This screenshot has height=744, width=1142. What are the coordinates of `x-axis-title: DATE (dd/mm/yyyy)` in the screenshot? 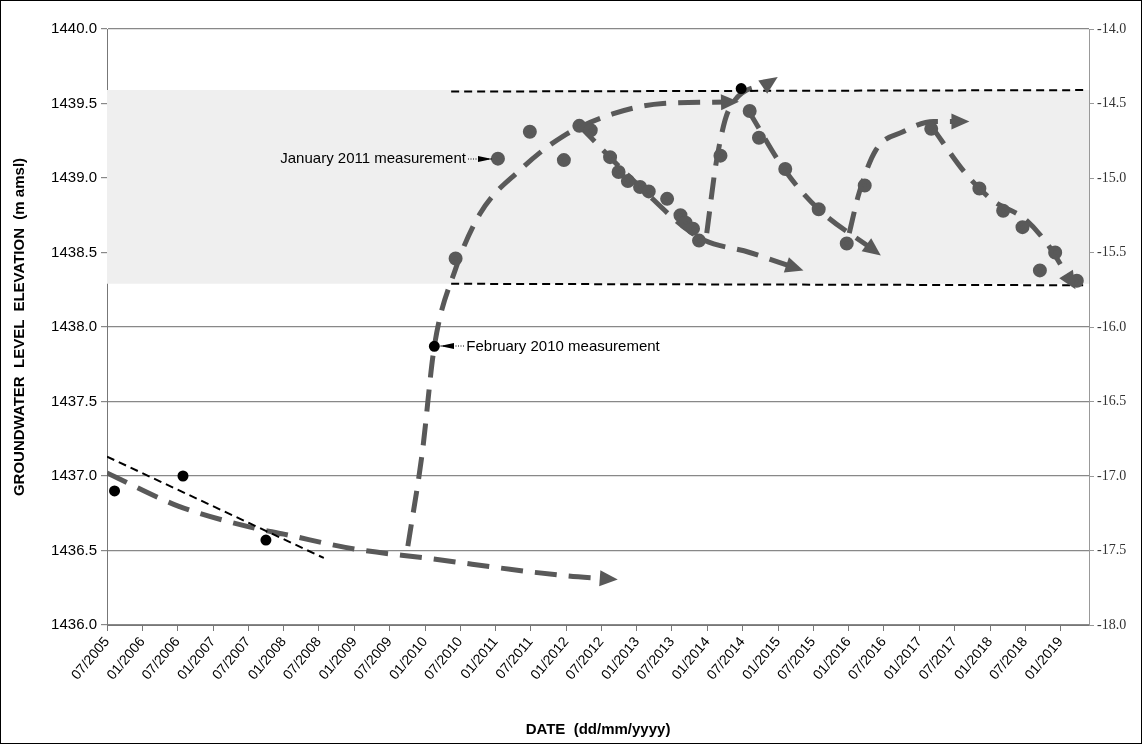 It's located at (598, 729).